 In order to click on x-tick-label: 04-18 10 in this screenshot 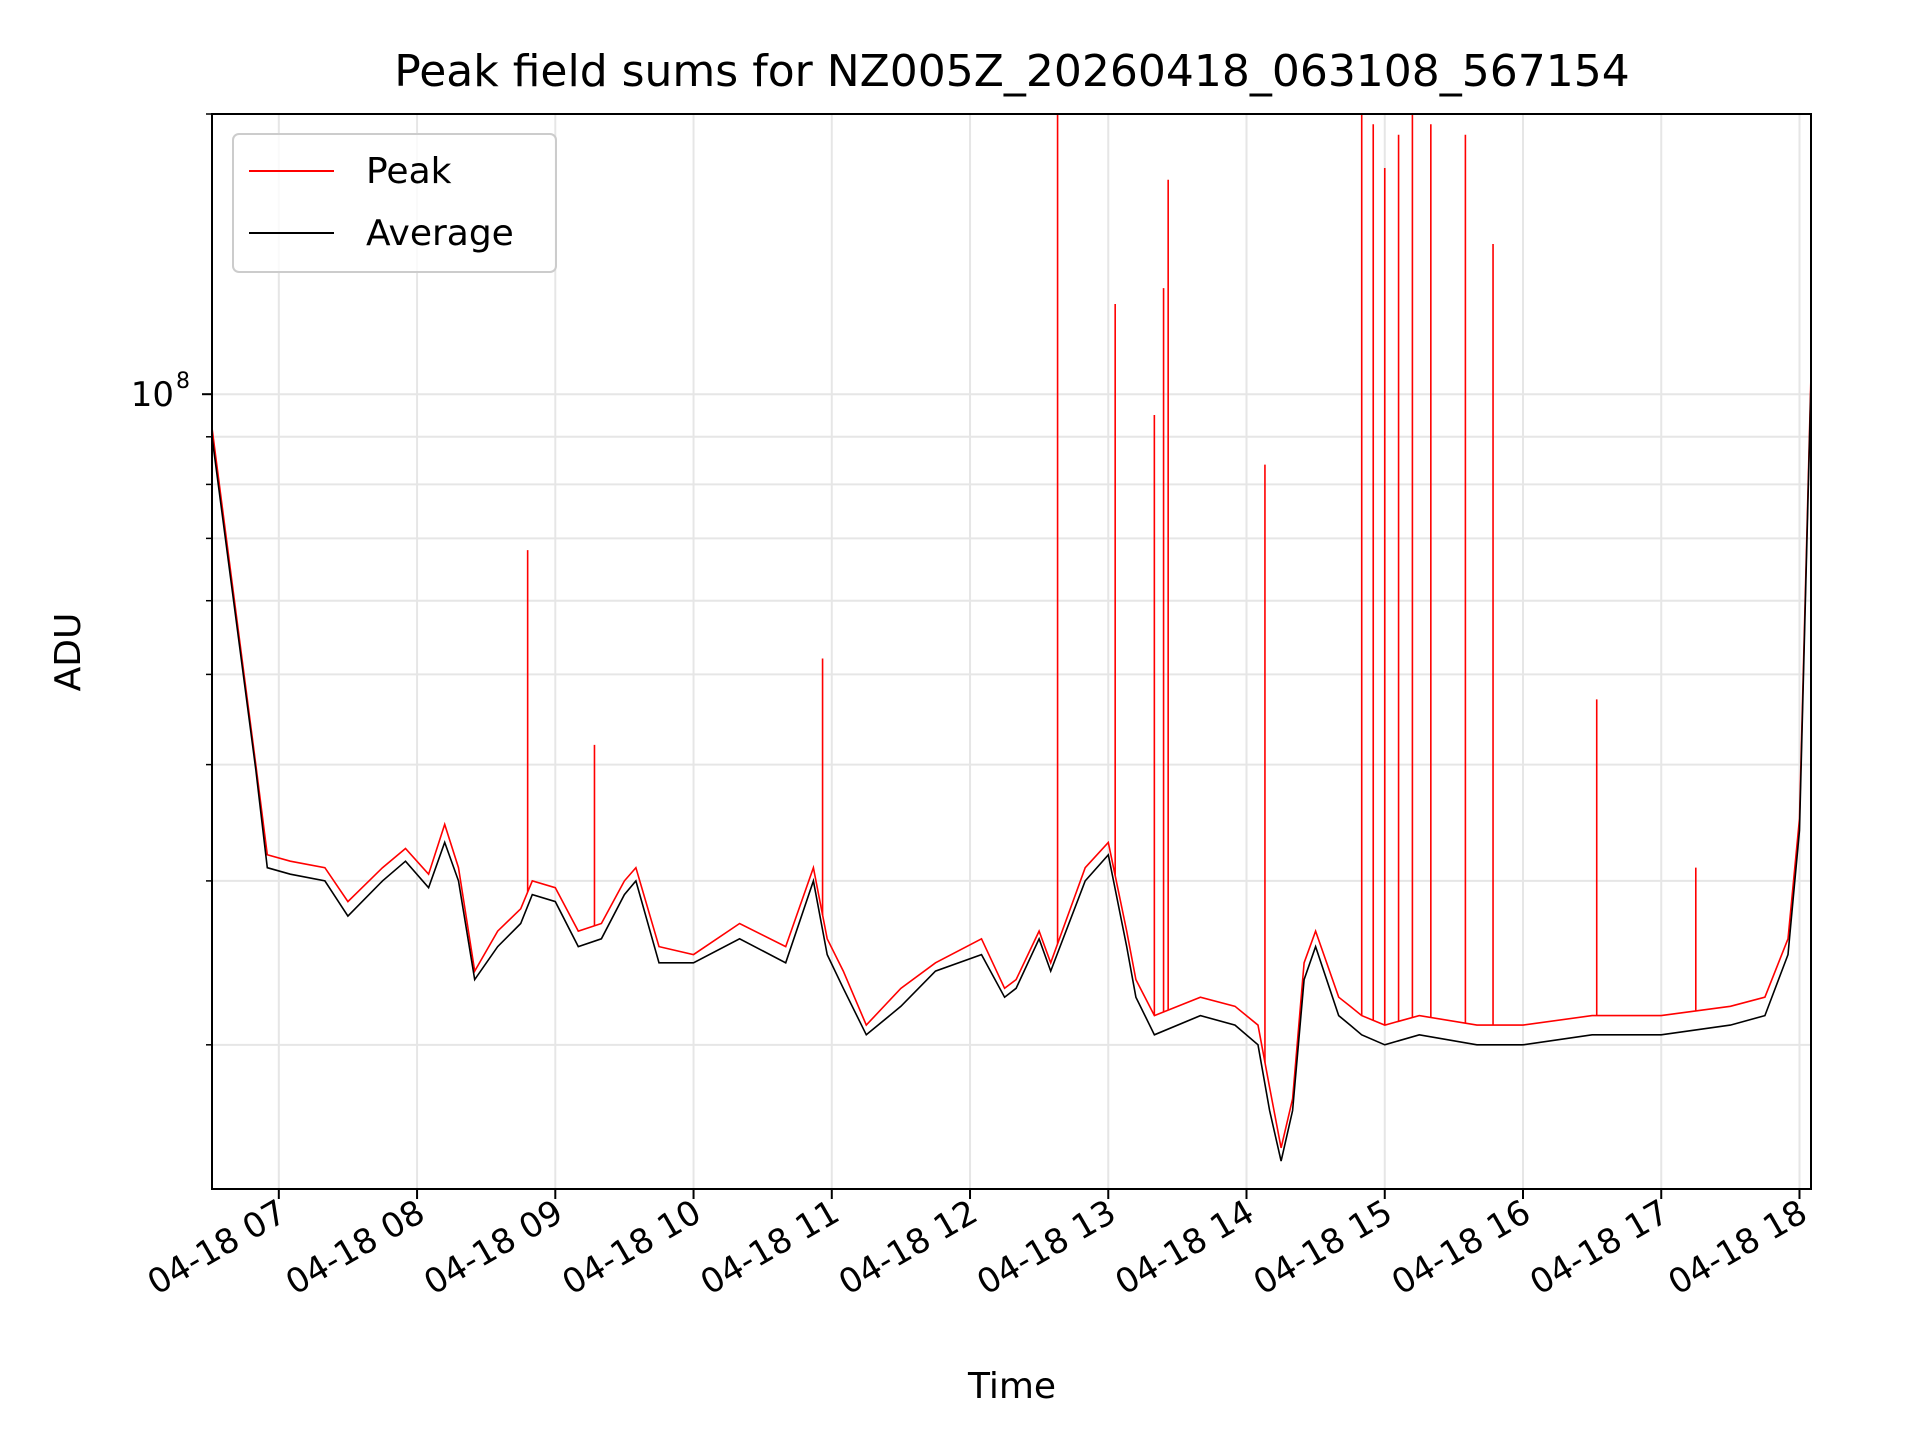, I will do `click(632, 1247)`.